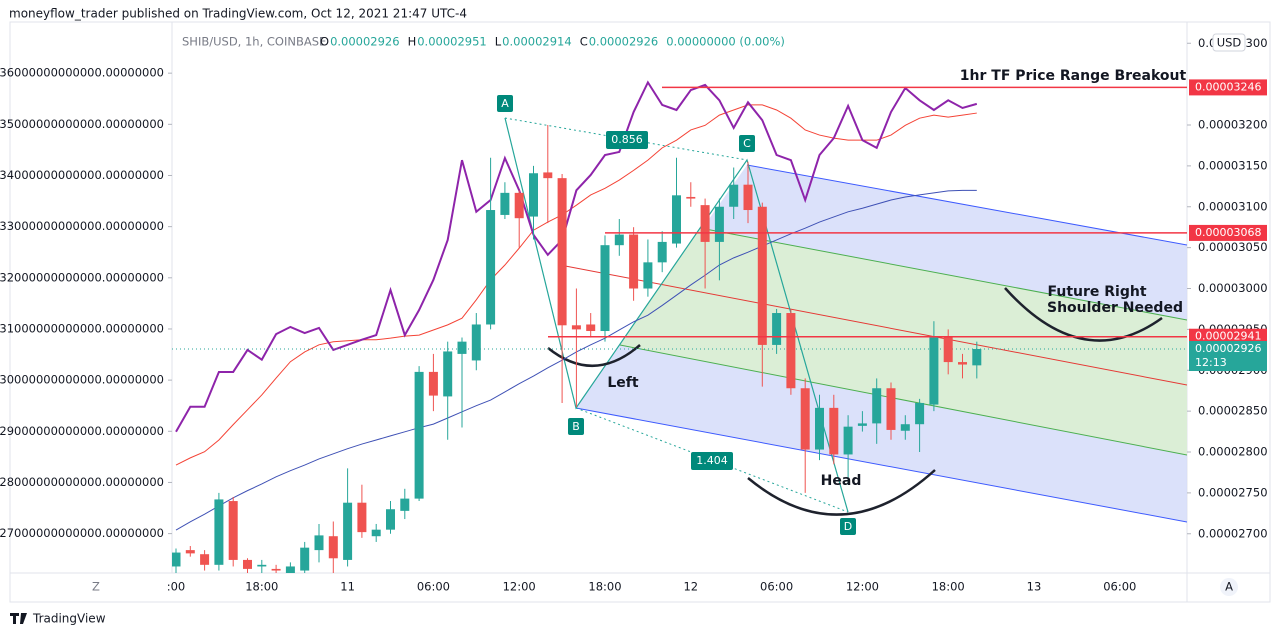 The image size is (1280, 636). Describe the element at coordinates (841, 481) in the screenshot. I see `annotation-head: Head` at that location.